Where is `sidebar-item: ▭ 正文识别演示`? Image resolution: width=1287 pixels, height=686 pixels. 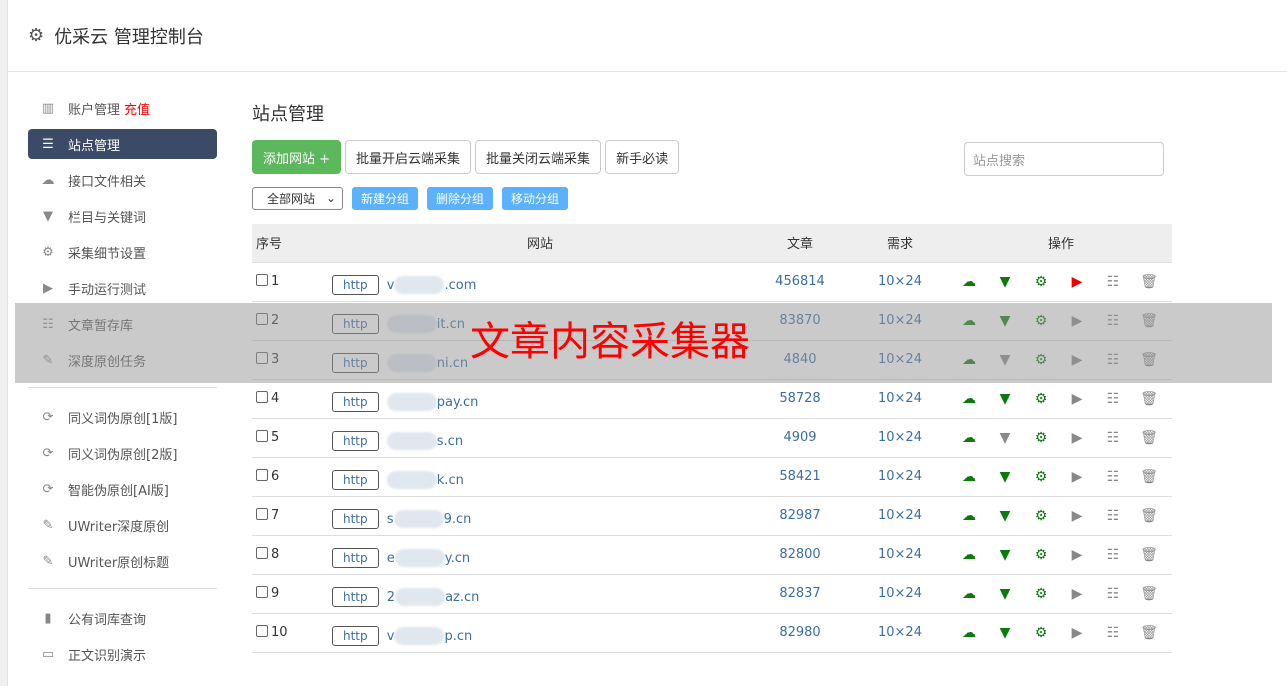 sidebar-item: ▭ 正文识别演示 is located at coordinates (122, 654).